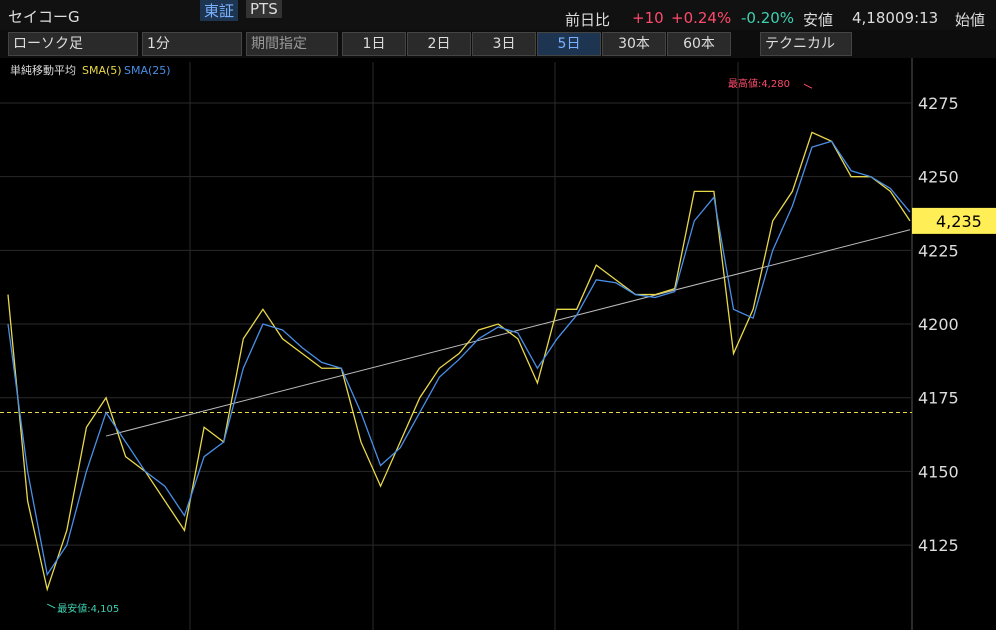 The width and height of the screenshot is (996, 630). Describe the element at coordinates (374, 44) in the screenshot. I see `range-button: 1日` at that location.